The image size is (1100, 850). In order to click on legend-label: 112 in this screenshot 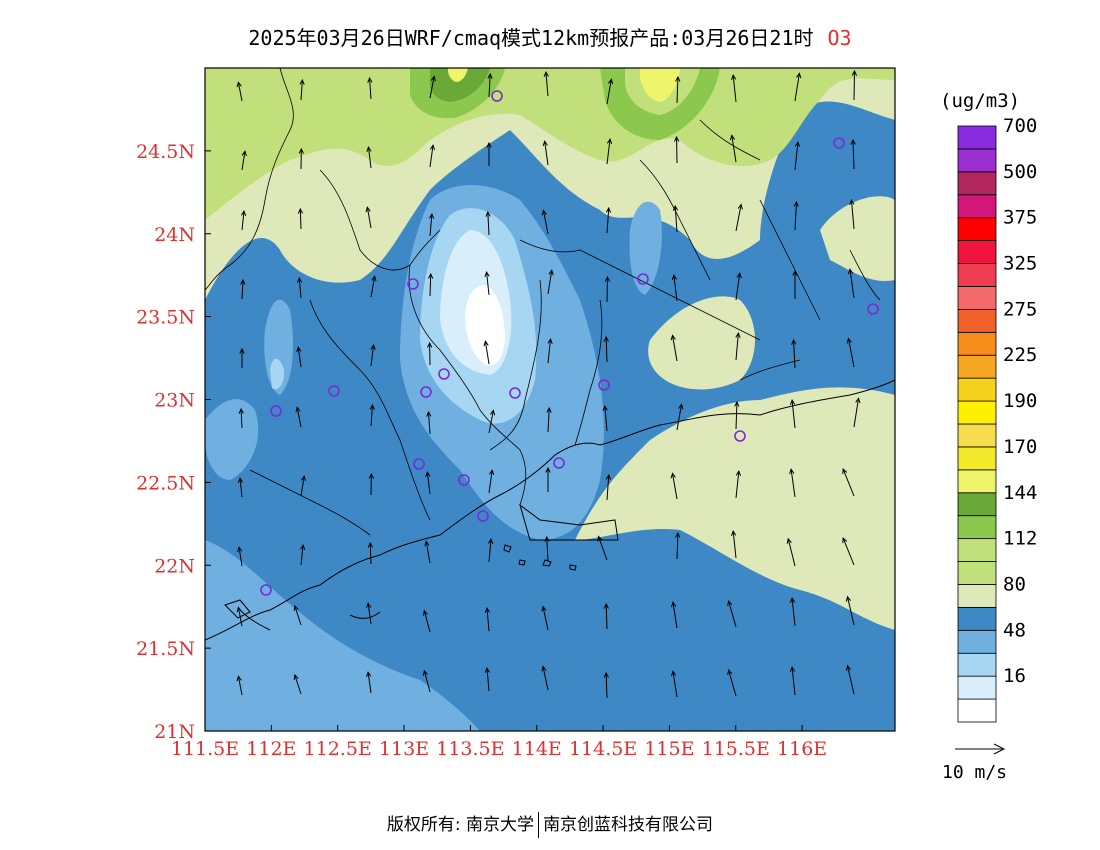, I will do `click(1020, 539)`.